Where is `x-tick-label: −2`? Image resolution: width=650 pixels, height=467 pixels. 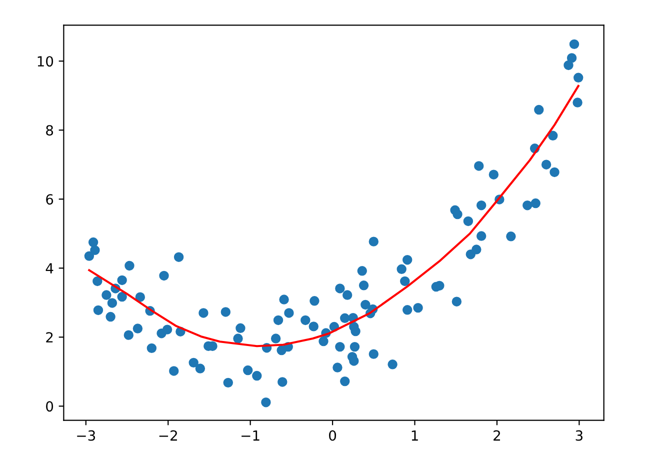
x-tick-label: −2 is located at coordinates (168, 435).